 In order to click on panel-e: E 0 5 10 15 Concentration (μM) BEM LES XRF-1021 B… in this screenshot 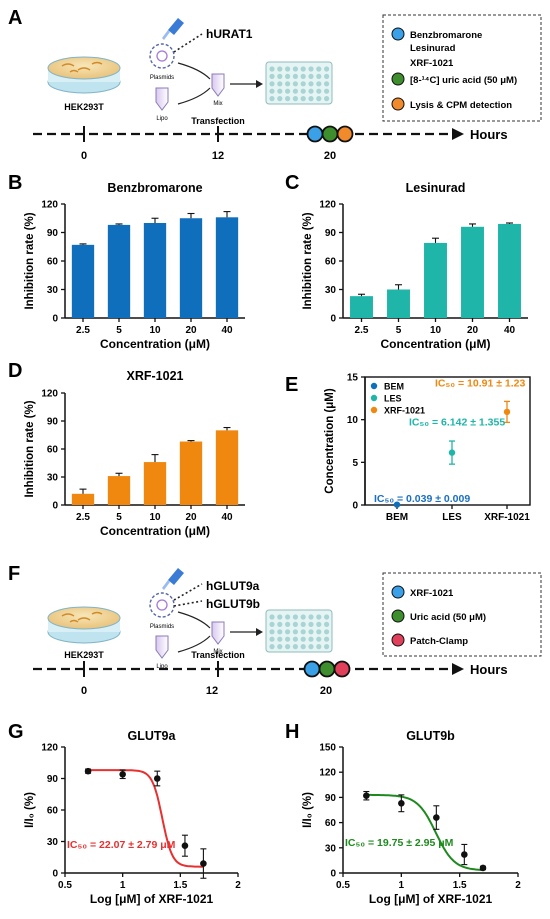, I will do `click(408, 448)`.